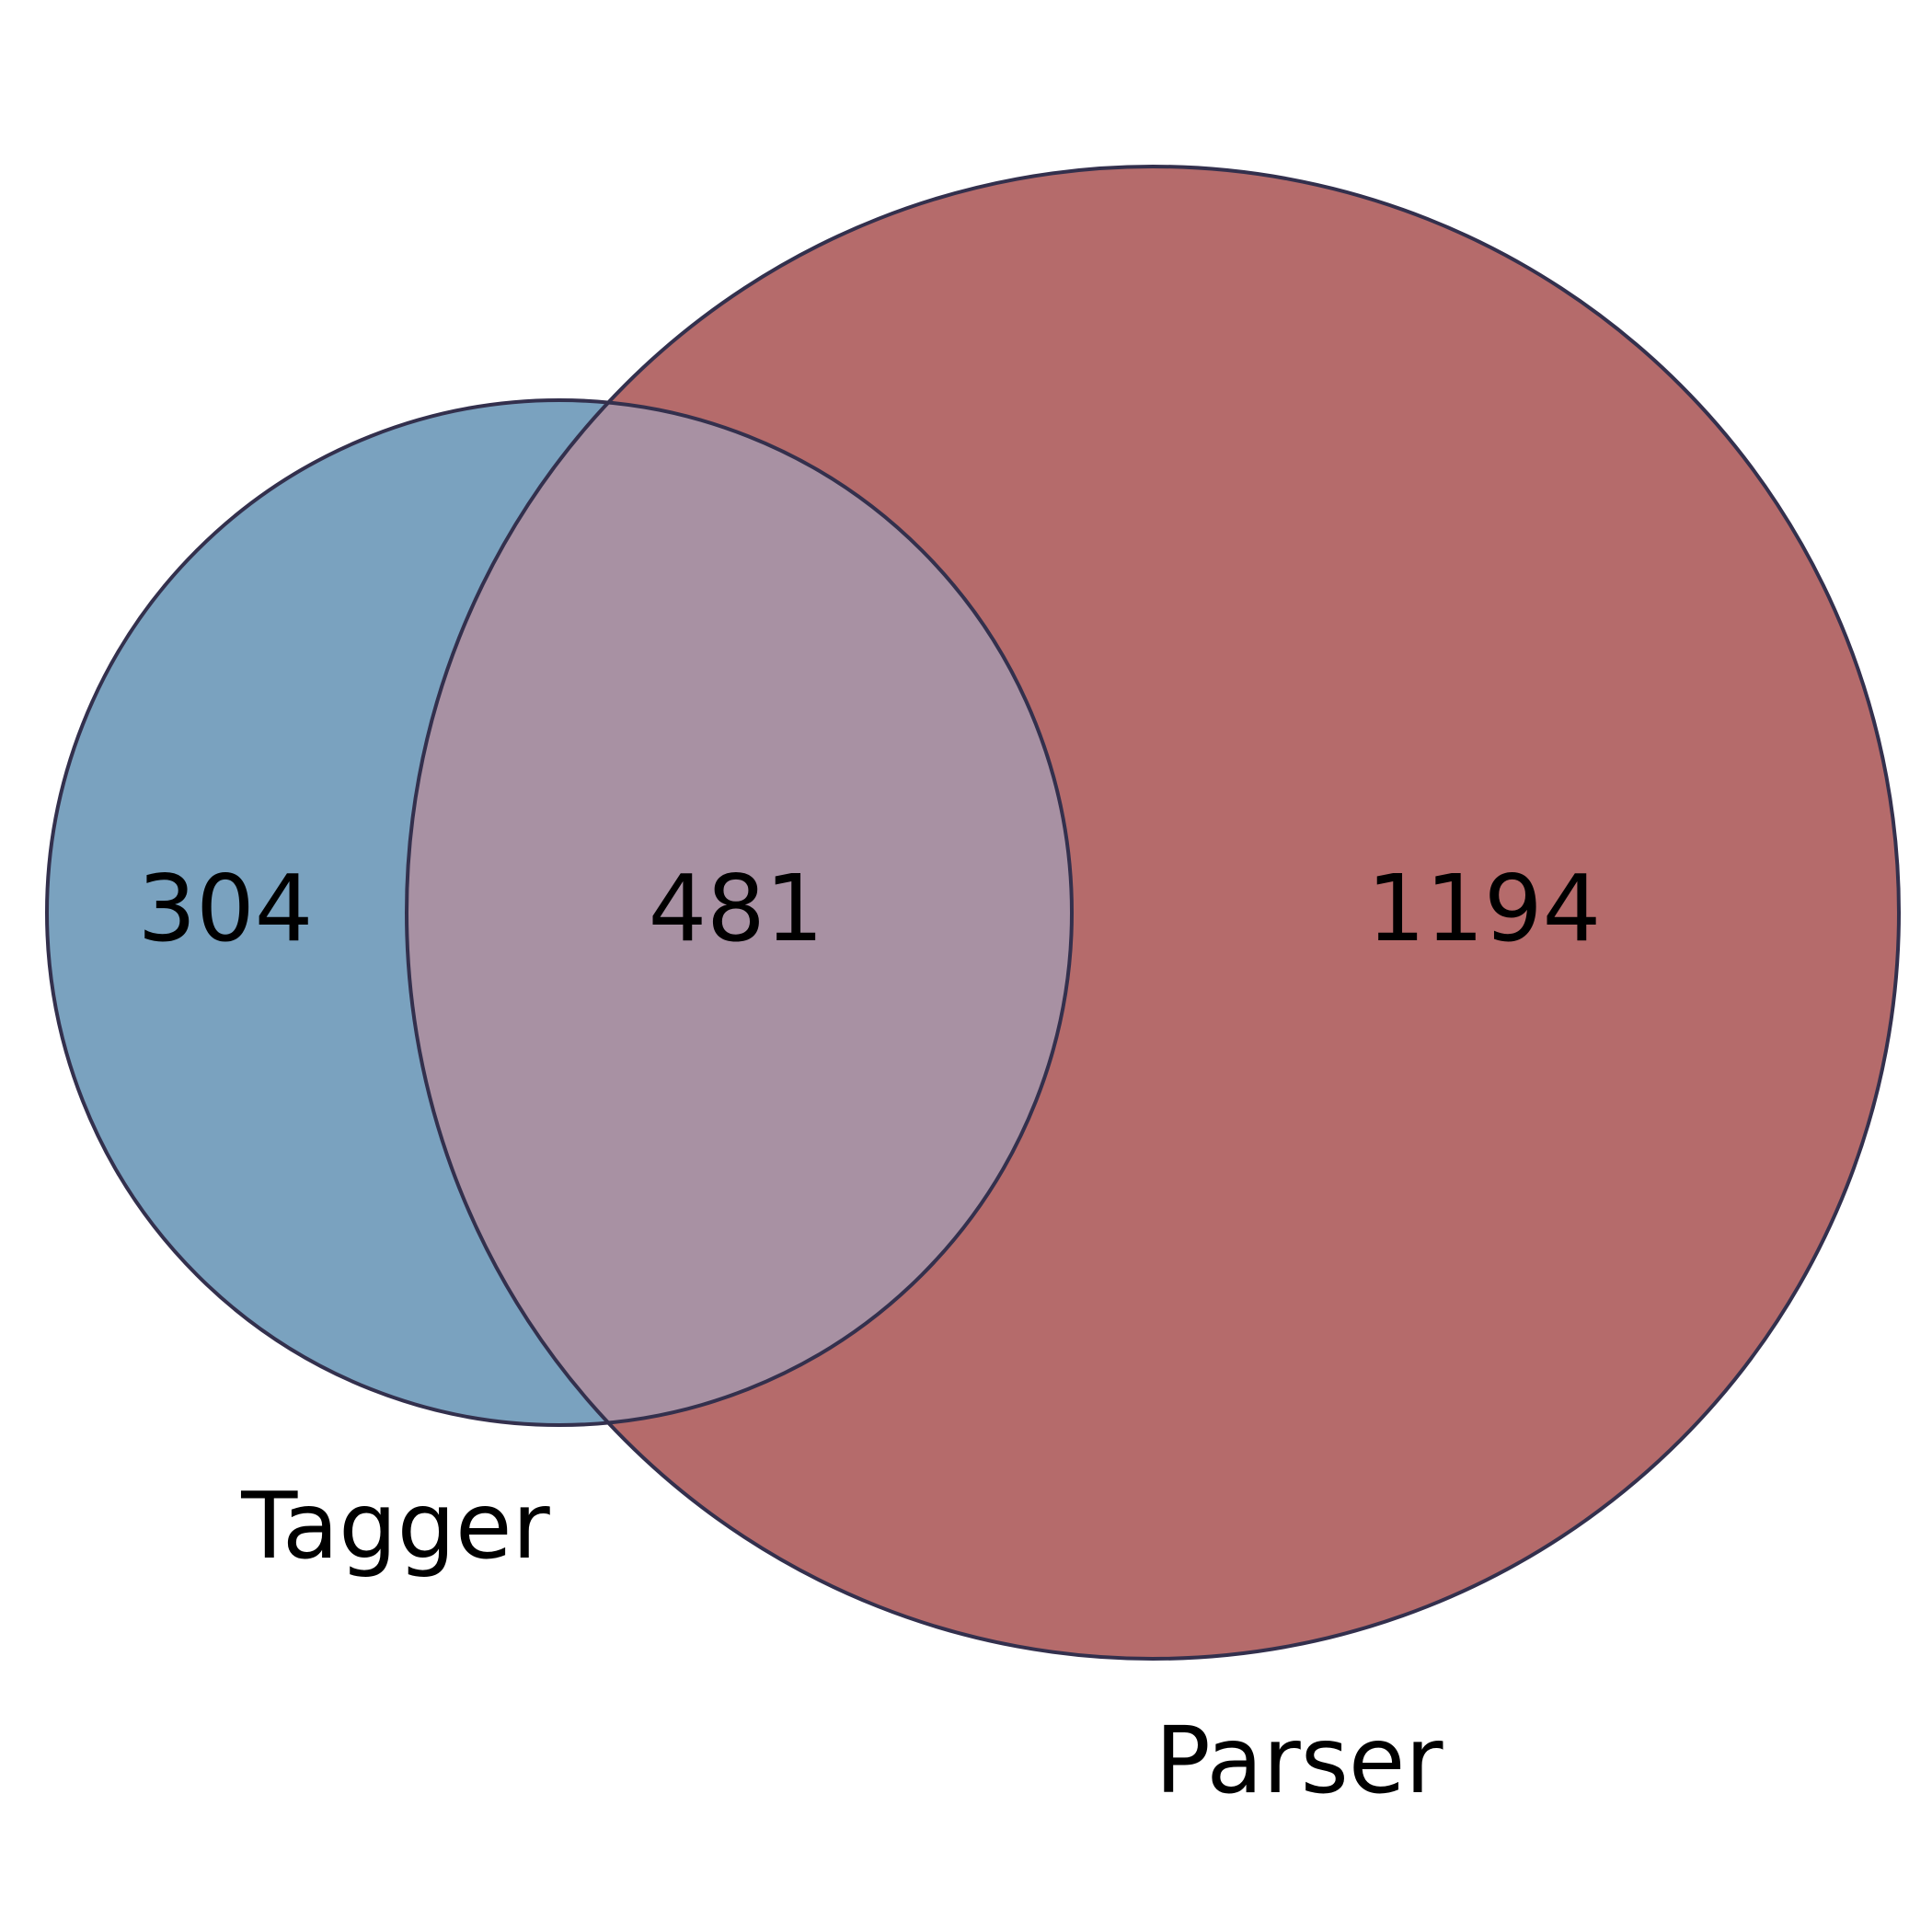 This screenshot has width=1932, height=1932. Describe the element at coordinates (736, 908) in the screenshot. I see `intersection-count: 481` at that location.